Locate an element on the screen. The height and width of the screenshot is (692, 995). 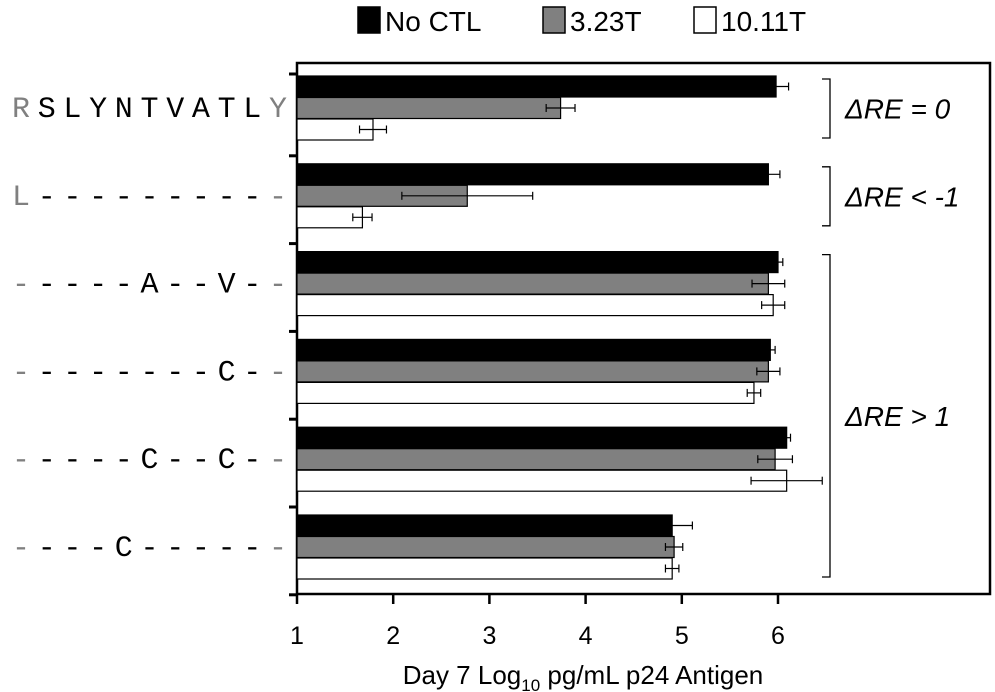
legend-label-2: 10.11T is located at coordinates (763, 21).